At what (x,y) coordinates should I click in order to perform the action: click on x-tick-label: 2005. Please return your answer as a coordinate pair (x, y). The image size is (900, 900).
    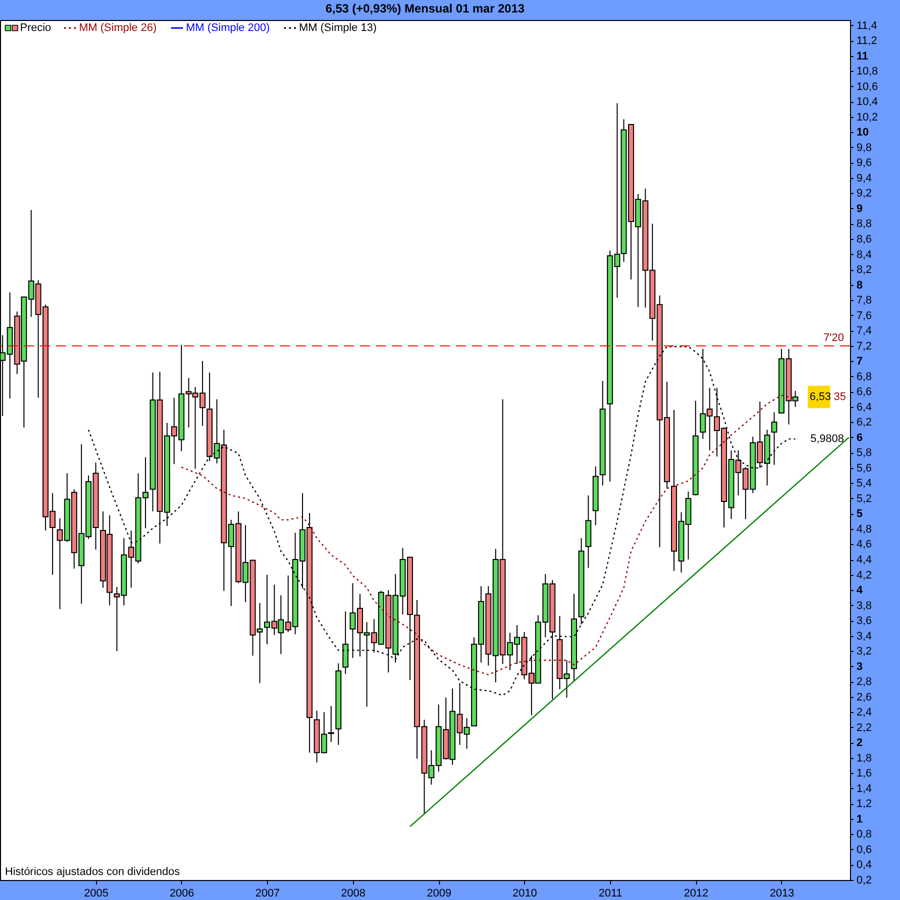
    Looking at the image, I should click on (96, 894).